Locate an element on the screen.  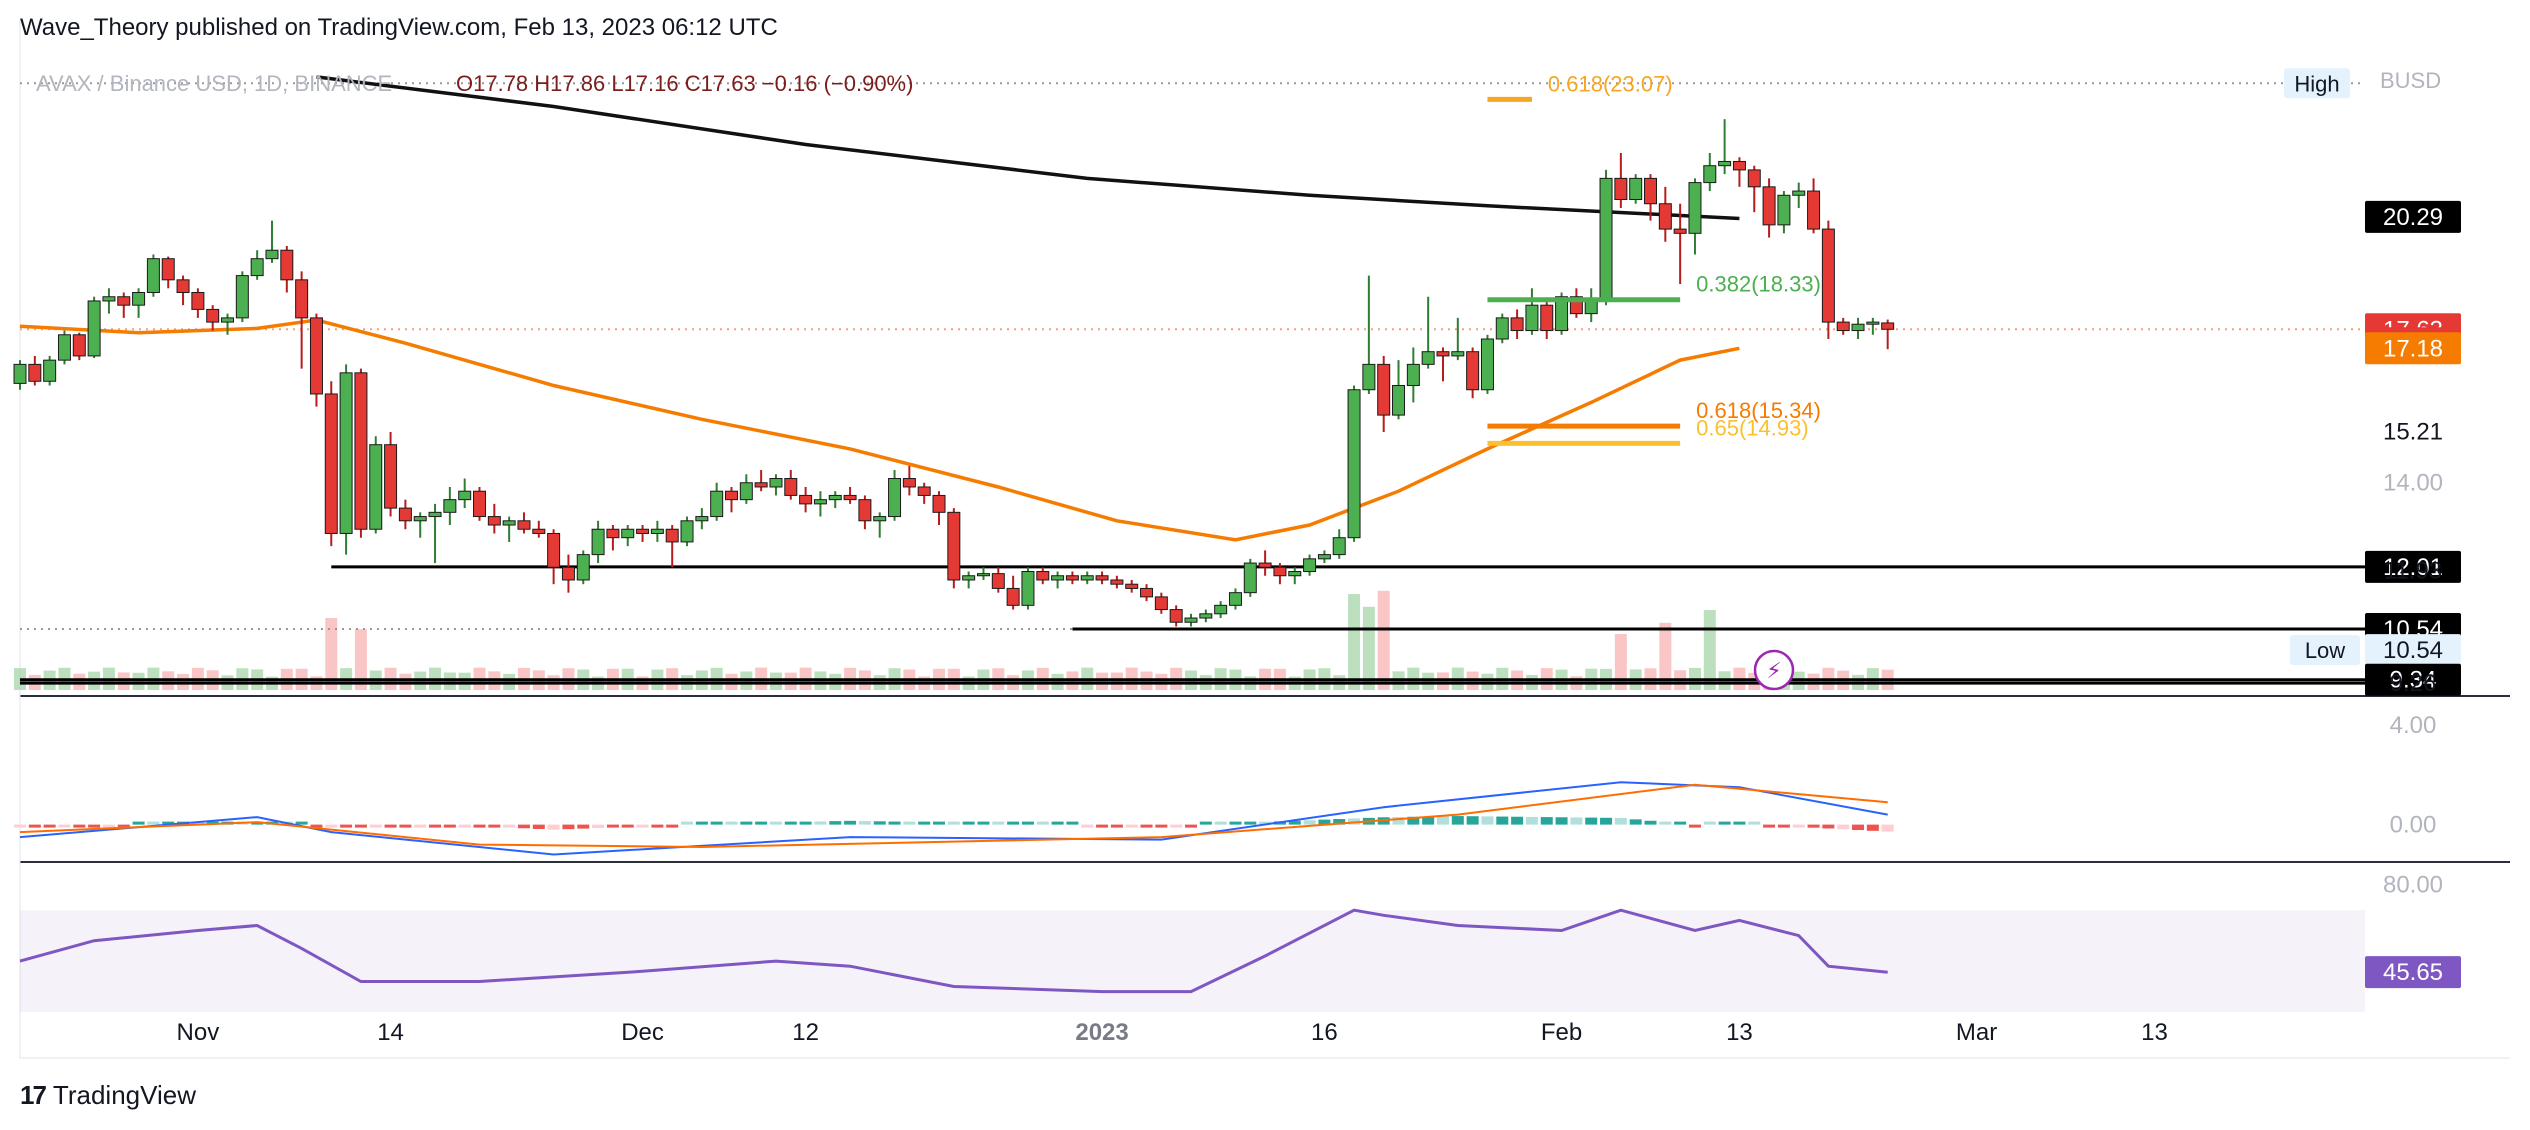
rsi-band is located at coordinates (1192, 961).